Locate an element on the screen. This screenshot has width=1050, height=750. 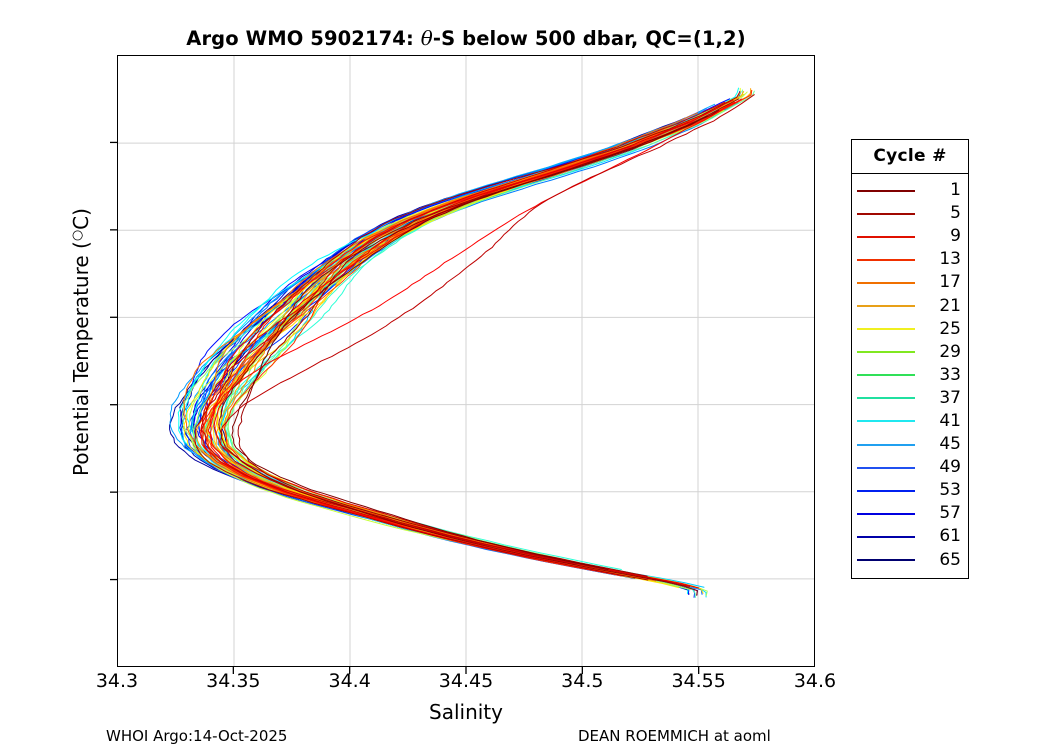
x-tick-label: 34.5 is located at coordinates (582, 681).